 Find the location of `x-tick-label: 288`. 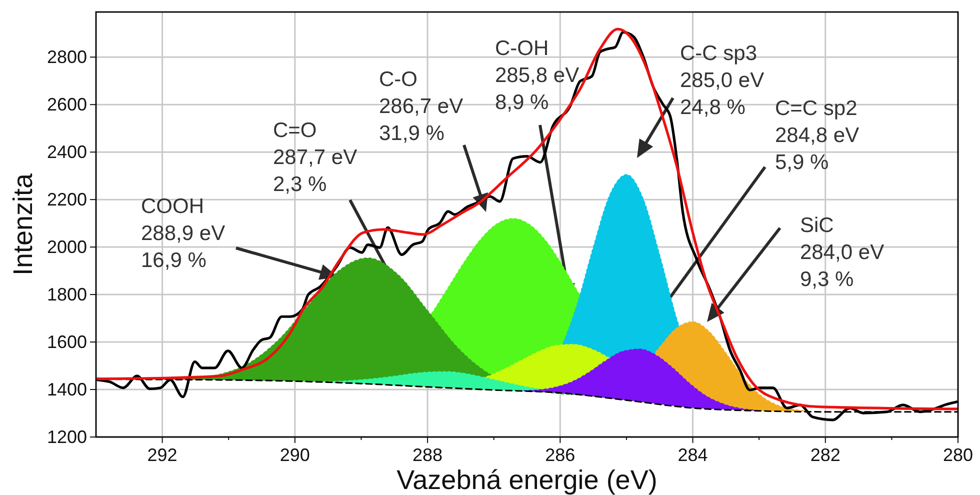

x-tick-label: 288 is located at coordinates (427, 455).